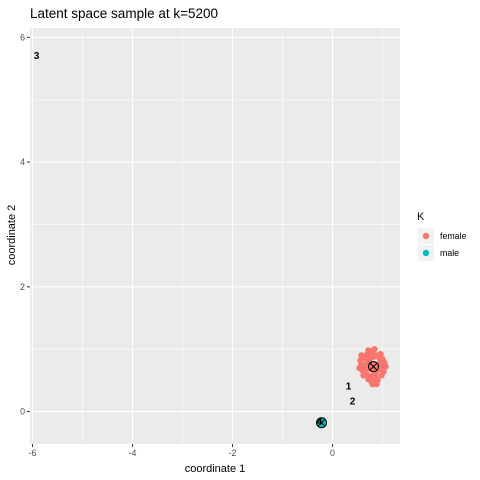  Describe the element at coordinates (133, 453) in the screenshot. I see `x-tick-label: -4` at that location.